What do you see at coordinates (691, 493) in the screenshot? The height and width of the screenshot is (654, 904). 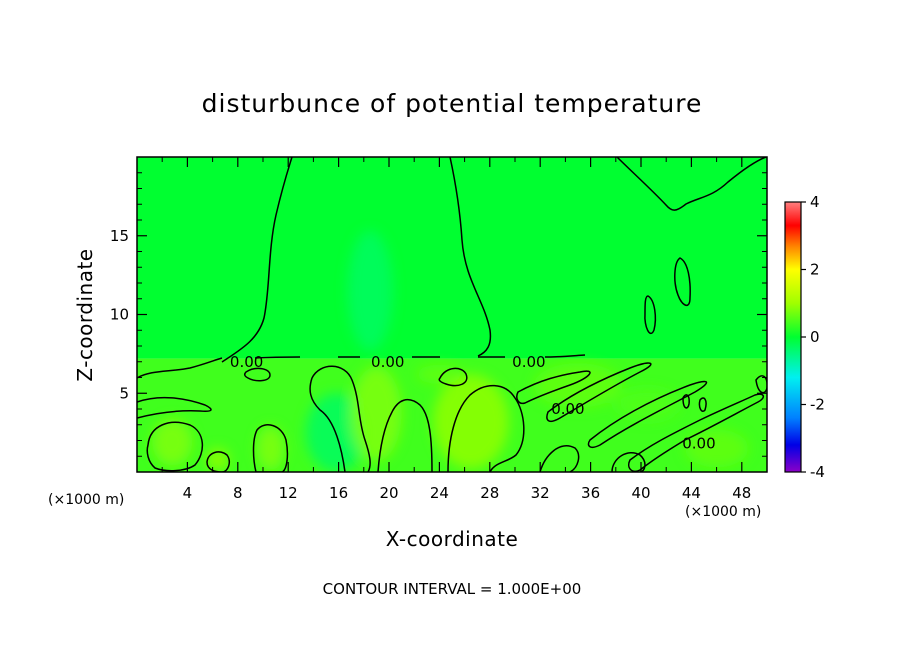 I see `x-tick-label: 44` at bounding box center [691, 493].